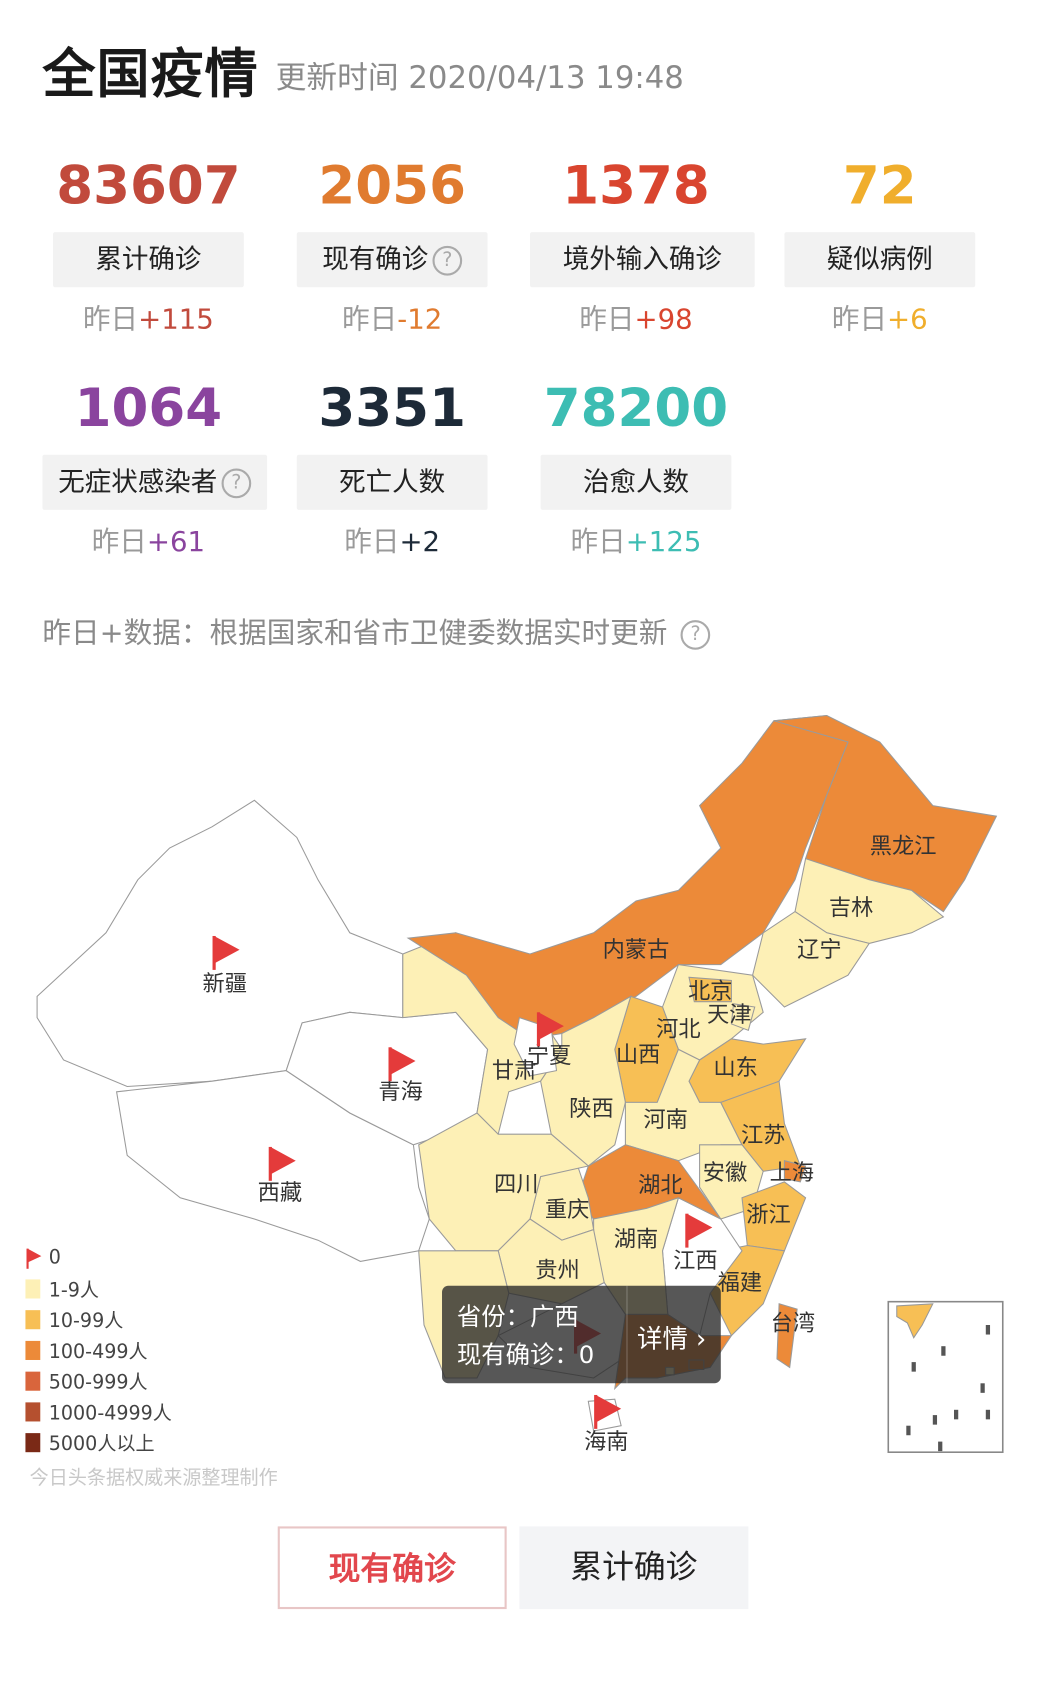 The width and height of the screenshot is (1060, 1684). Describe the element at coordinates (155, 482) in the screenshot. I see `stat-label: 无症状感染者?` at that location.